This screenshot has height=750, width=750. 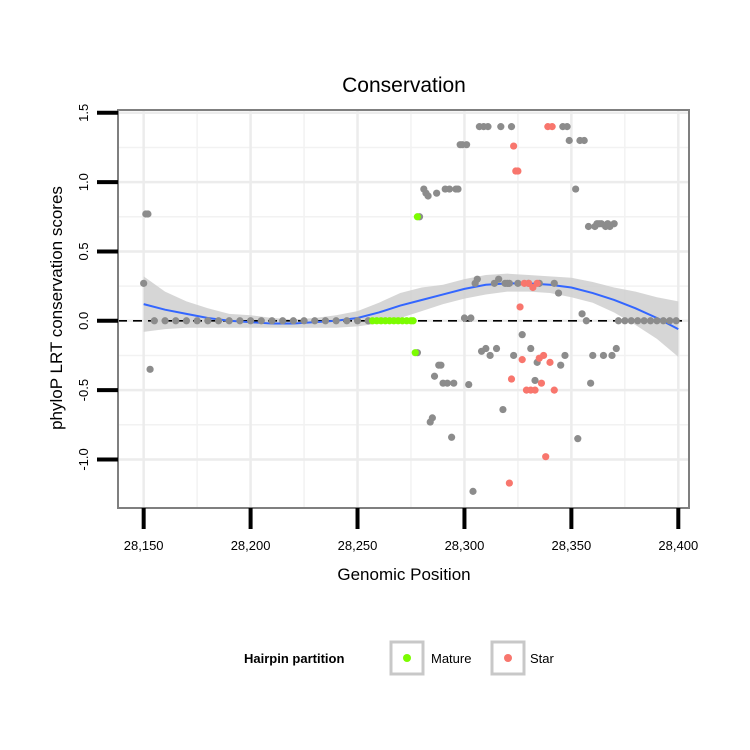 I want to click on x-axis: 28,150 28,200 28,250 28,300 28,350 28,400, so click(x=411, y=530).